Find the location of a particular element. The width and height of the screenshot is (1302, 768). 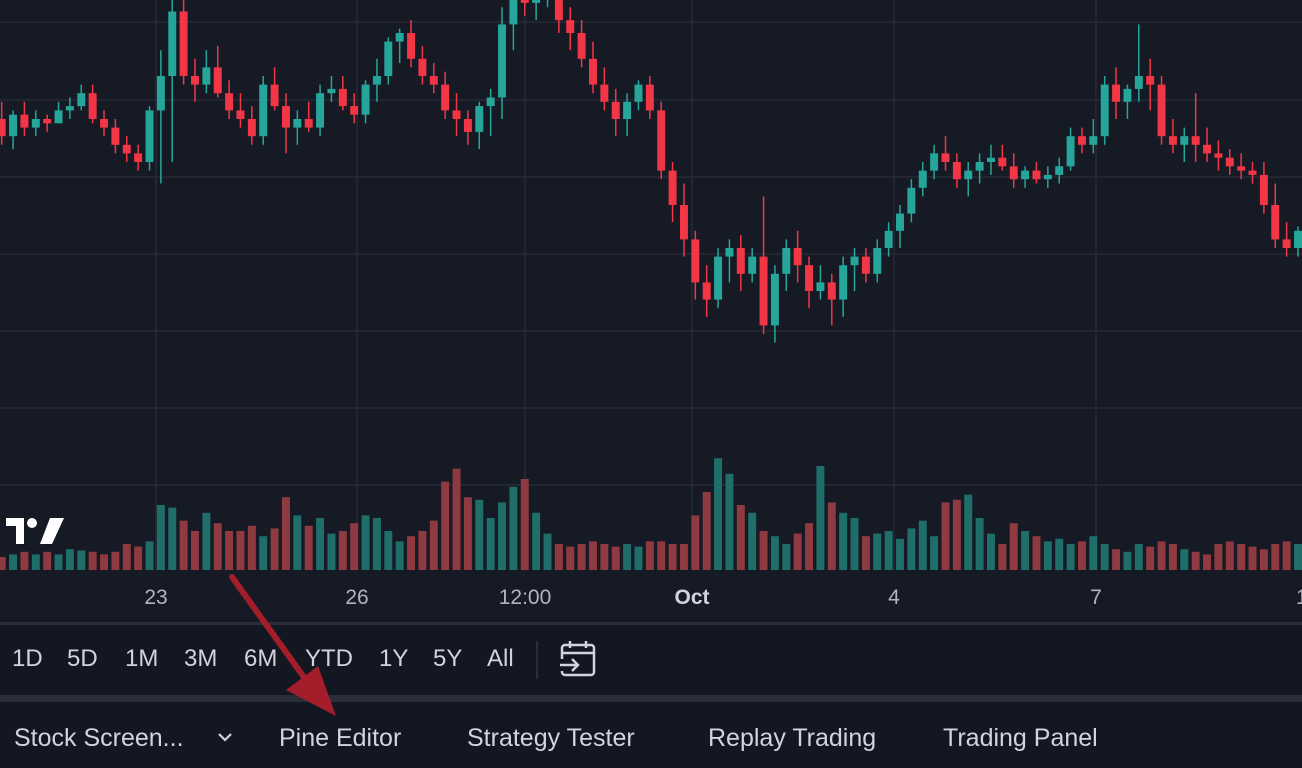

range-1y-button: 1Y is located at coordinates (394, 658).